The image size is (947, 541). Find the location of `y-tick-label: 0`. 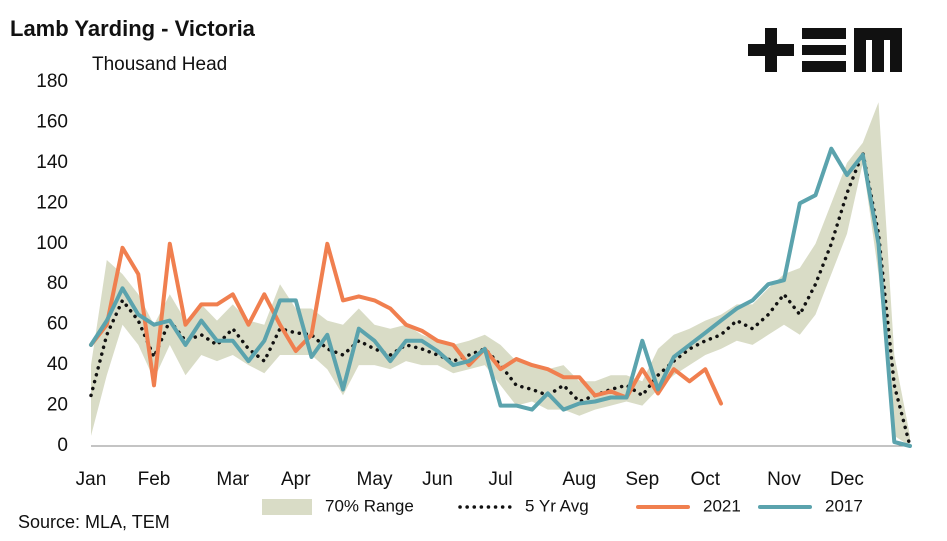

y-tick-label: 0 is located at coordinates (62, 445).